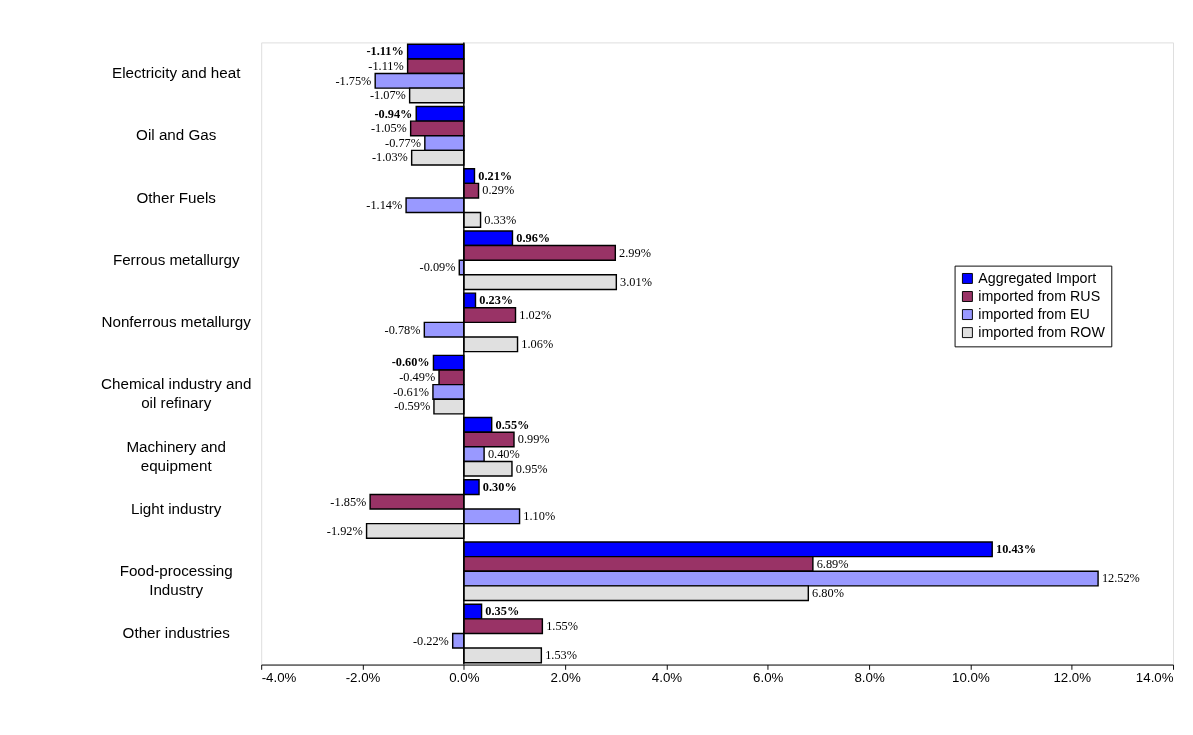  Describe the element at coordinates (667, 678) in the screenshot. I see `x-tick-label: 4.0%` at that location.